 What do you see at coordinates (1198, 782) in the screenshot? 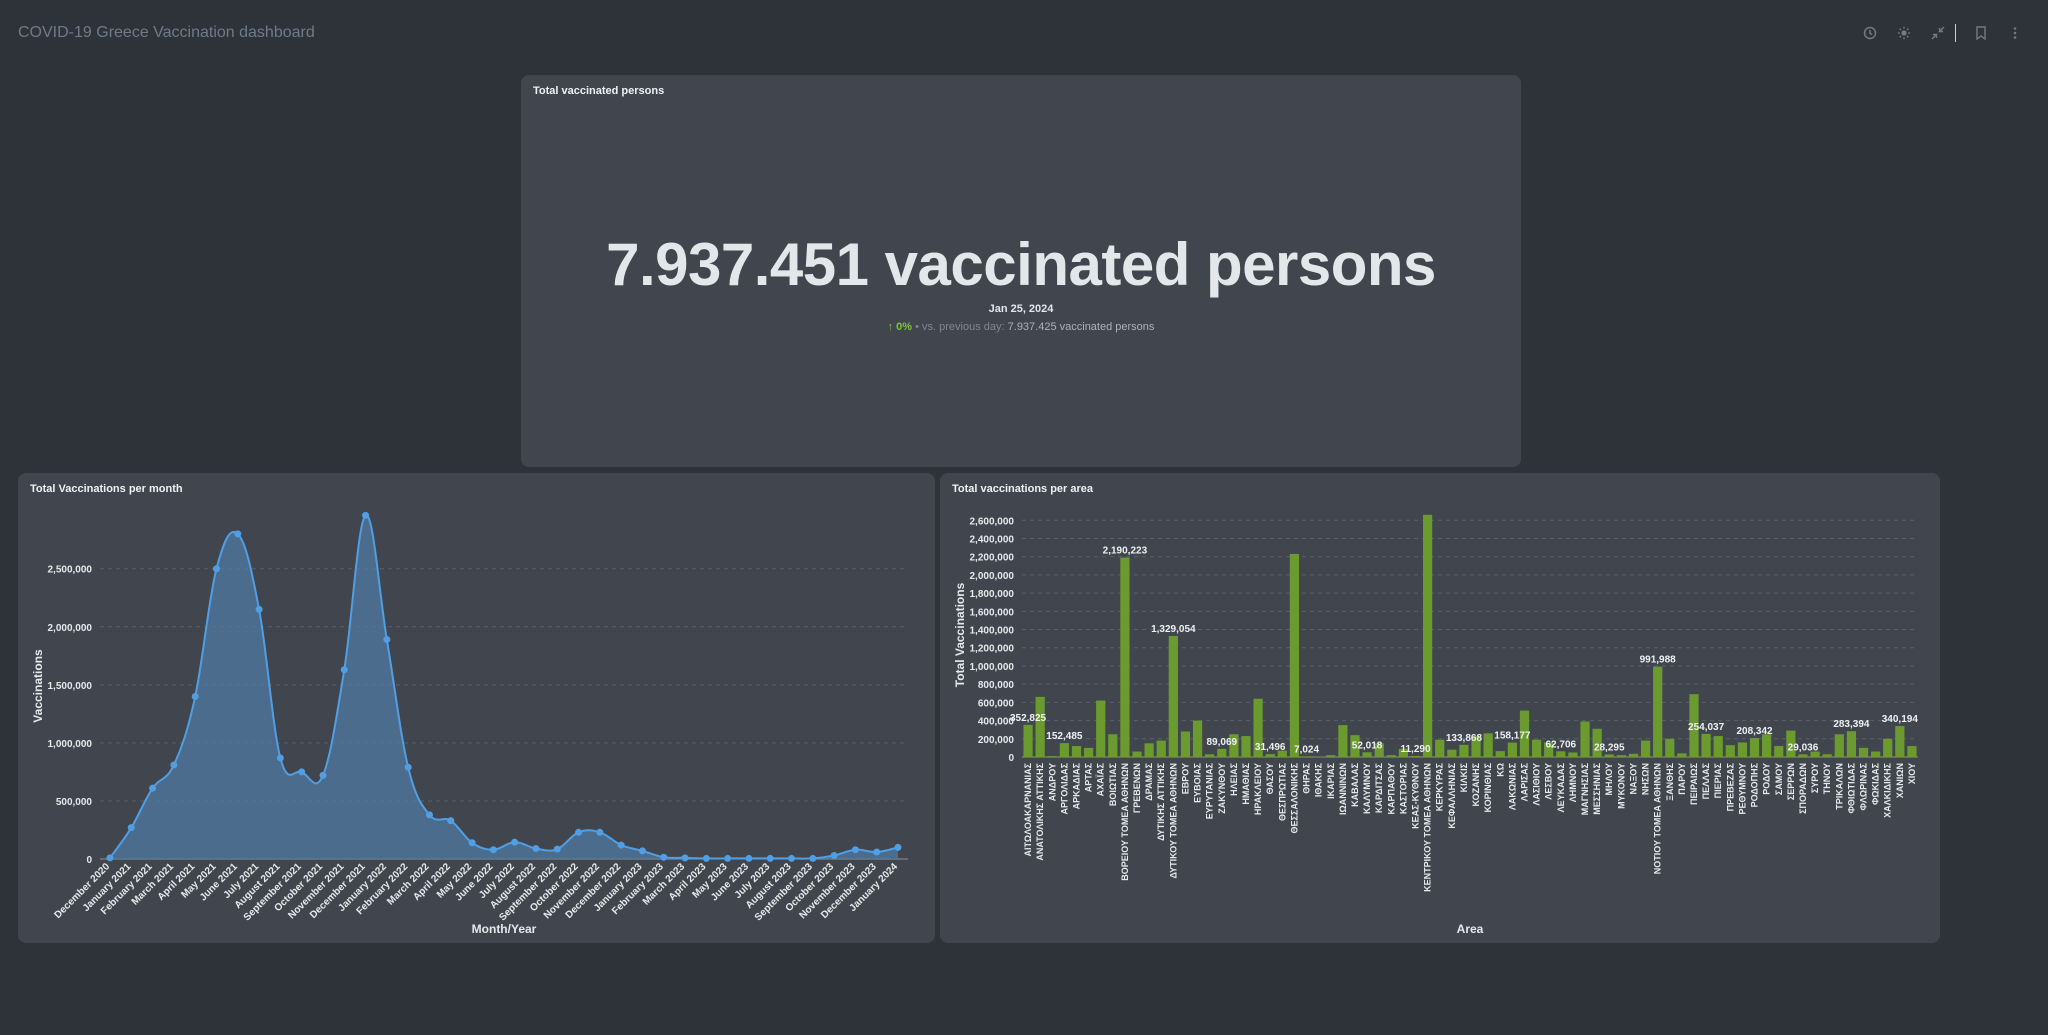
I see `x-tick-label: ΕΥΒΟΙΑΣ` at bounding box center [1198, 782].